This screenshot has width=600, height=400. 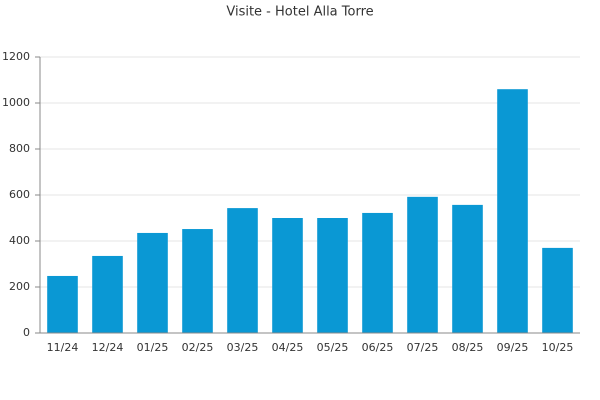 I want to click on y-tick-label: 200, so click(x=19, y=286).